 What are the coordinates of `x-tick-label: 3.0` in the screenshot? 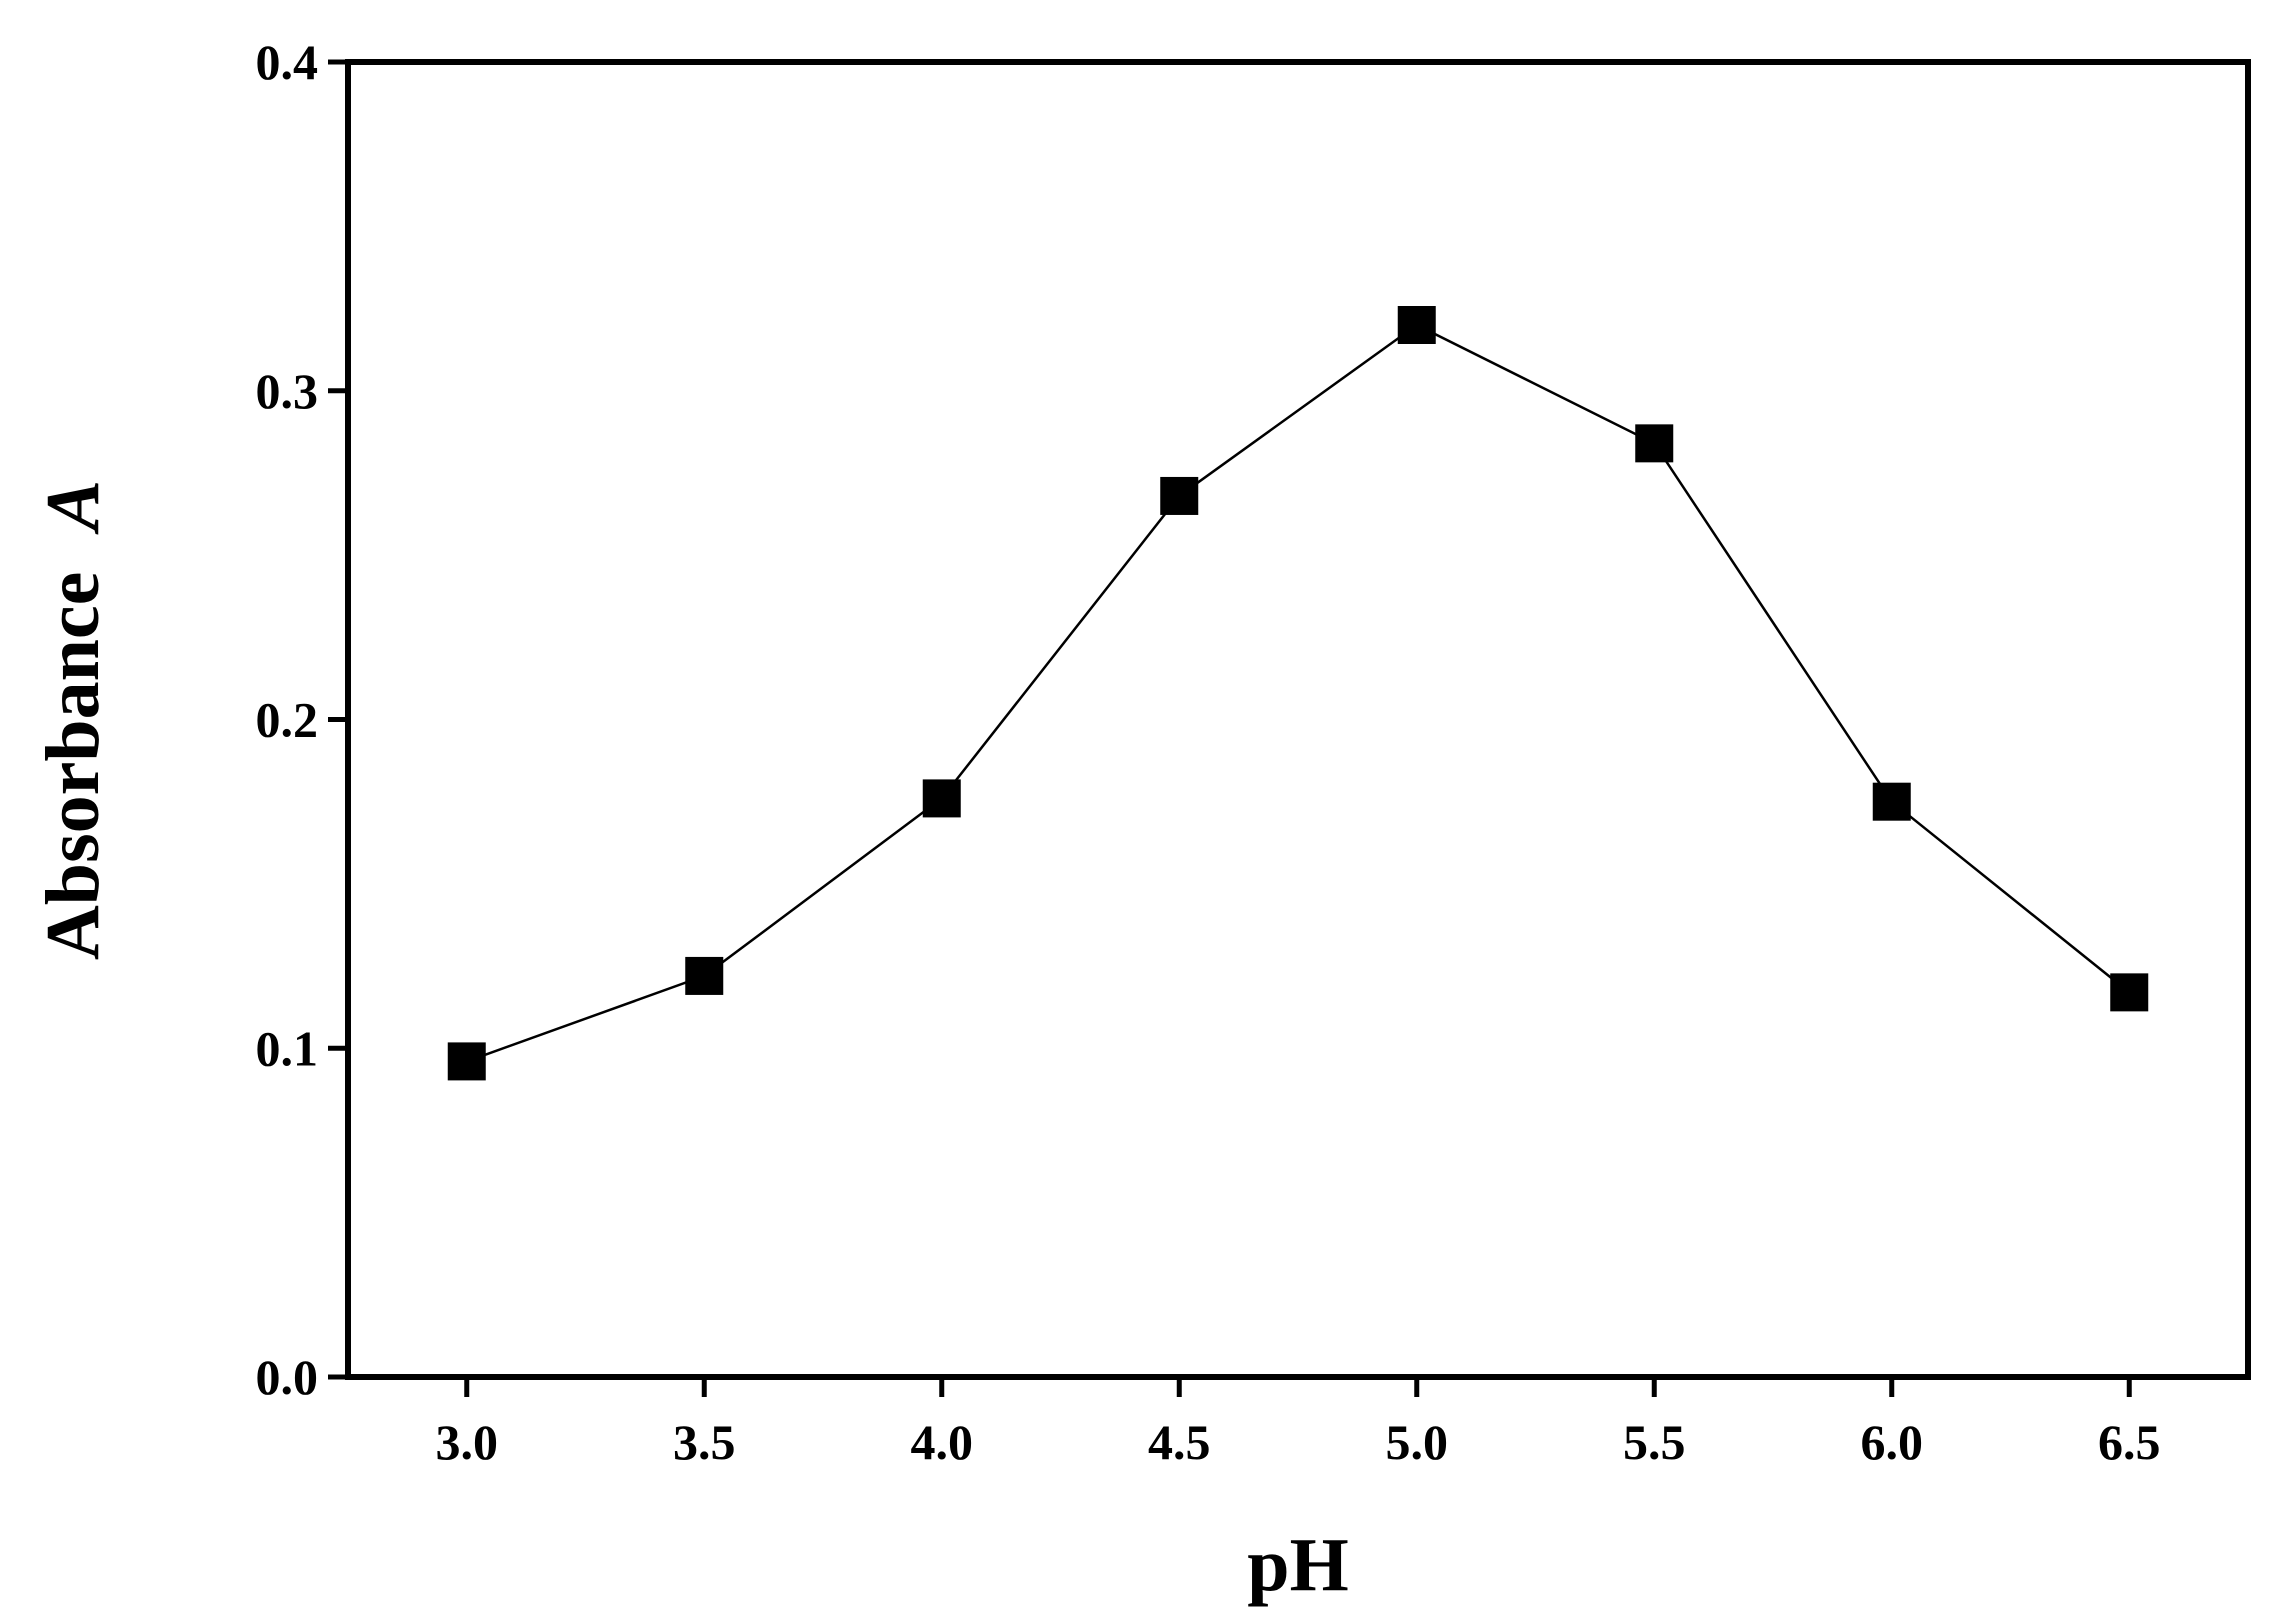 It's located at (467, 1442).